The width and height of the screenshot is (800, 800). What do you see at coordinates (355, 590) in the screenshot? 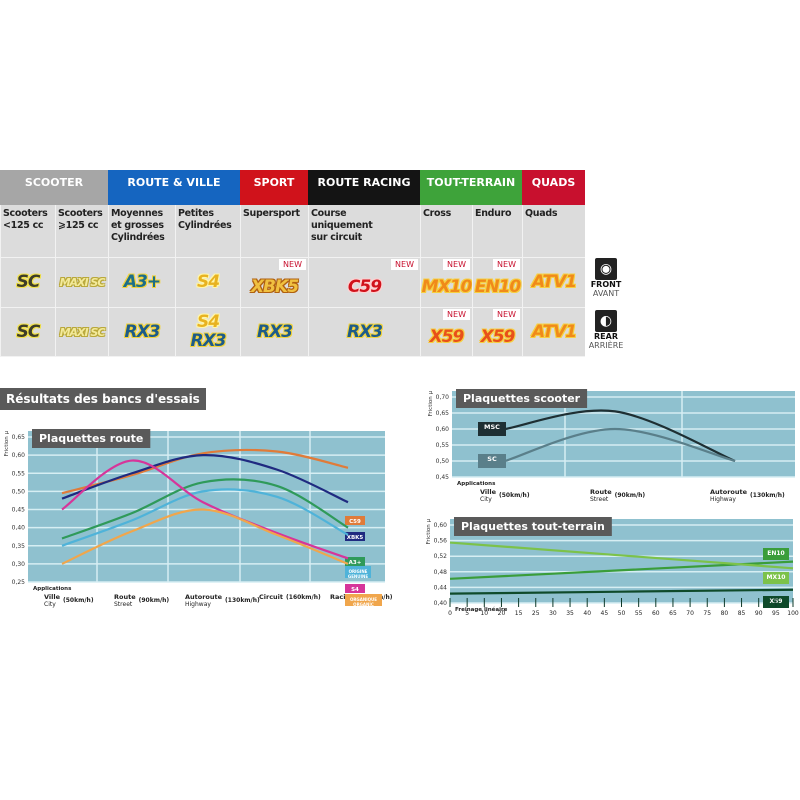
I see `legend-label: S4` at bounding box center [355, 590].